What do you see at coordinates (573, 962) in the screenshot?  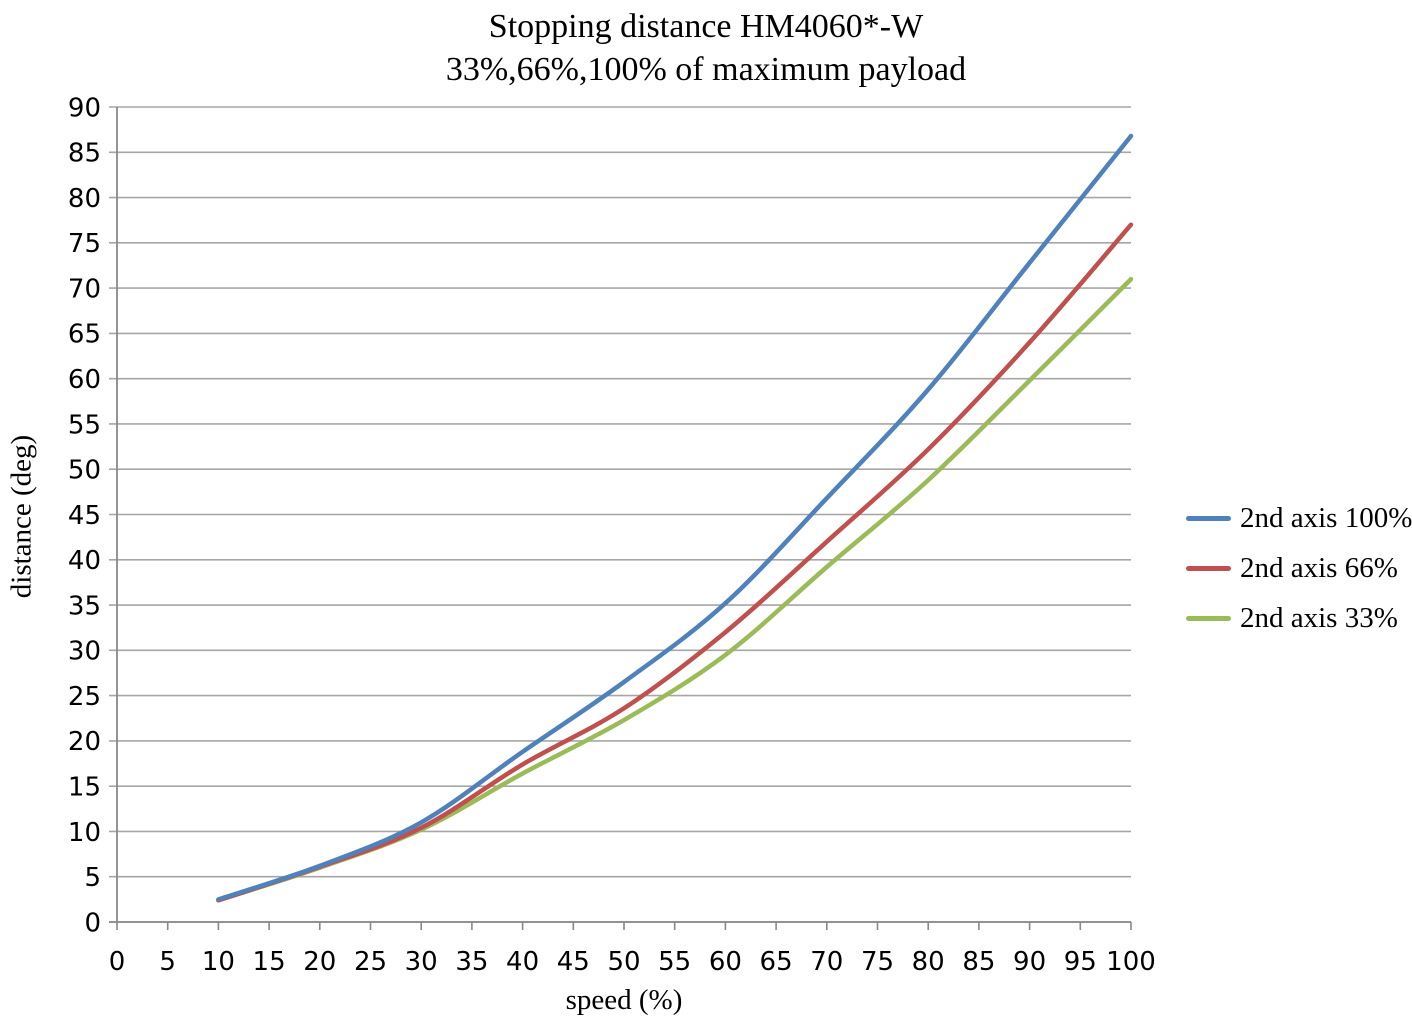 I see `x-tick-label: 45` at bounding box center [573, 962].